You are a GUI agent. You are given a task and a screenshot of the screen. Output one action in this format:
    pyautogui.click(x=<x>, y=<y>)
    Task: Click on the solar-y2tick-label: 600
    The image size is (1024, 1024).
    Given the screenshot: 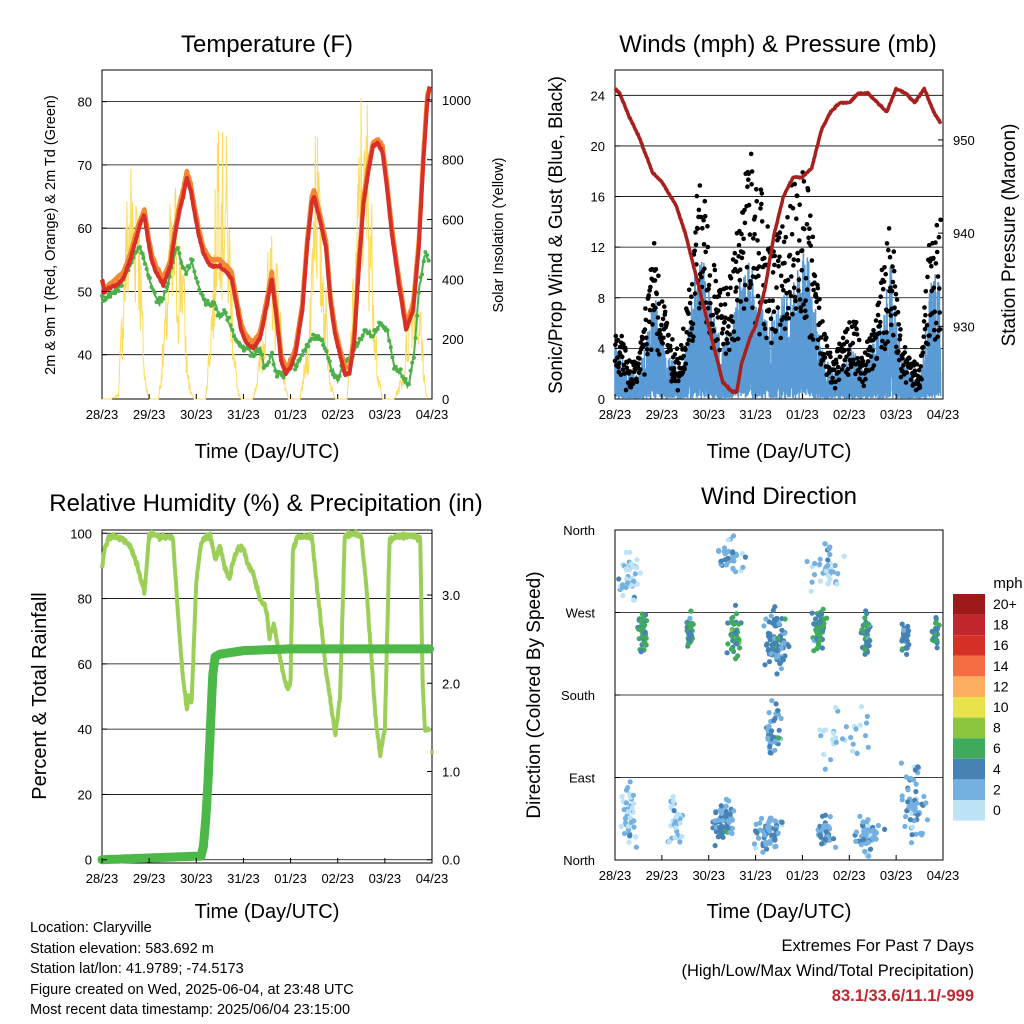 What is the action you would take?
    pyautogui.click(x=453, y=220)
    